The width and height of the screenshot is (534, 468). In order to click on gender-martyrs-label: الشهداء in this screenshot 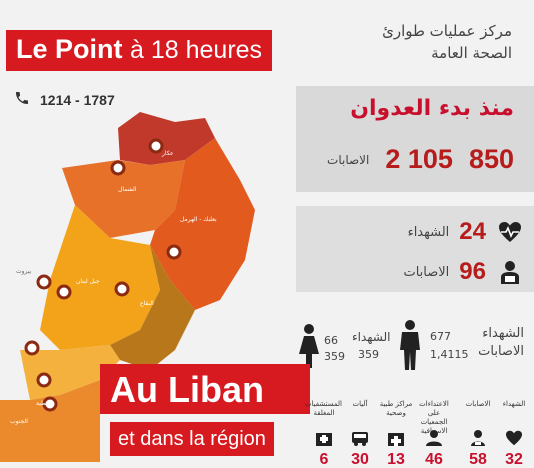, I will do `click(503, 333)`.